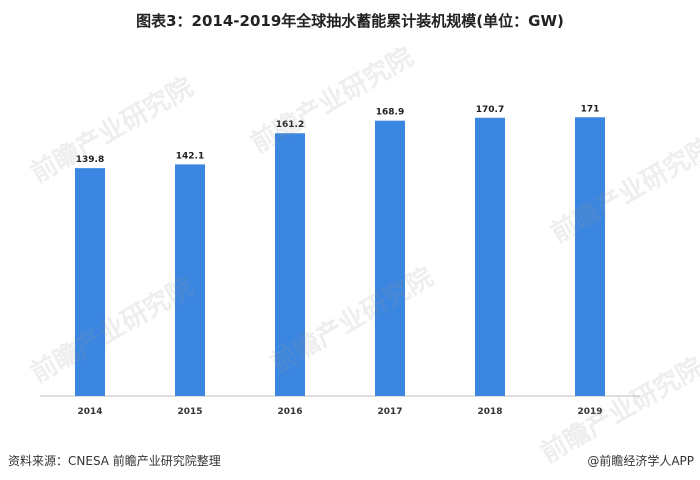 The height and width of the screenshot is (480, 700). Describe the element at coordinates (490, 110) in the screenshot. I see `value-label-2018: 170.7` at that location.